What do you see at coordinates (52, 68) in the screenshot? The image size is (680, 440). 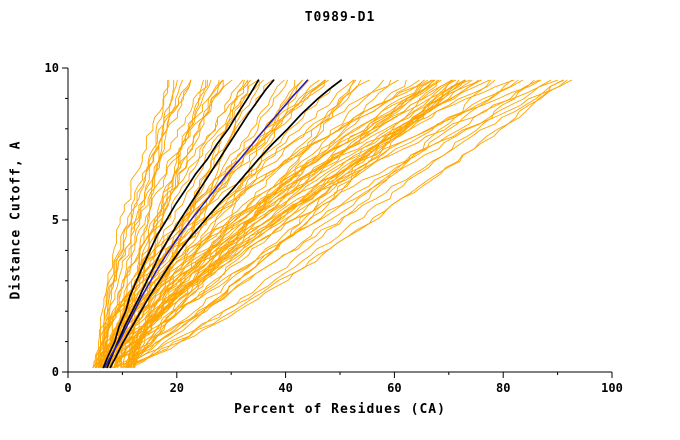 I see `y-tick-label: 10` at bounding box center [52, 68].